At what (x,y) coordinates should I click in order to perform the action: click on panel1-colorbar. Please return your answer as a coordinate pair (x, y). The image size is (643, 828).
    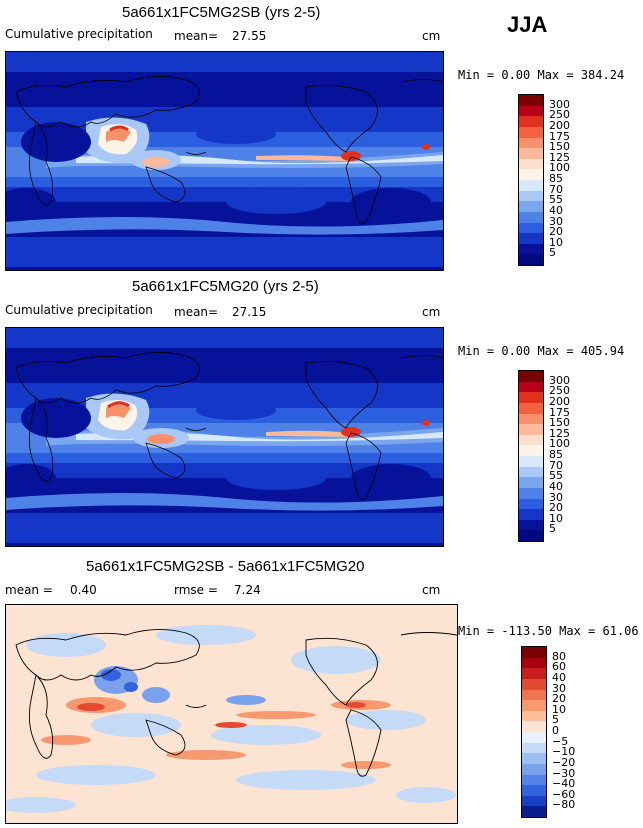
    Looking at the image, I should click on (531, 180).